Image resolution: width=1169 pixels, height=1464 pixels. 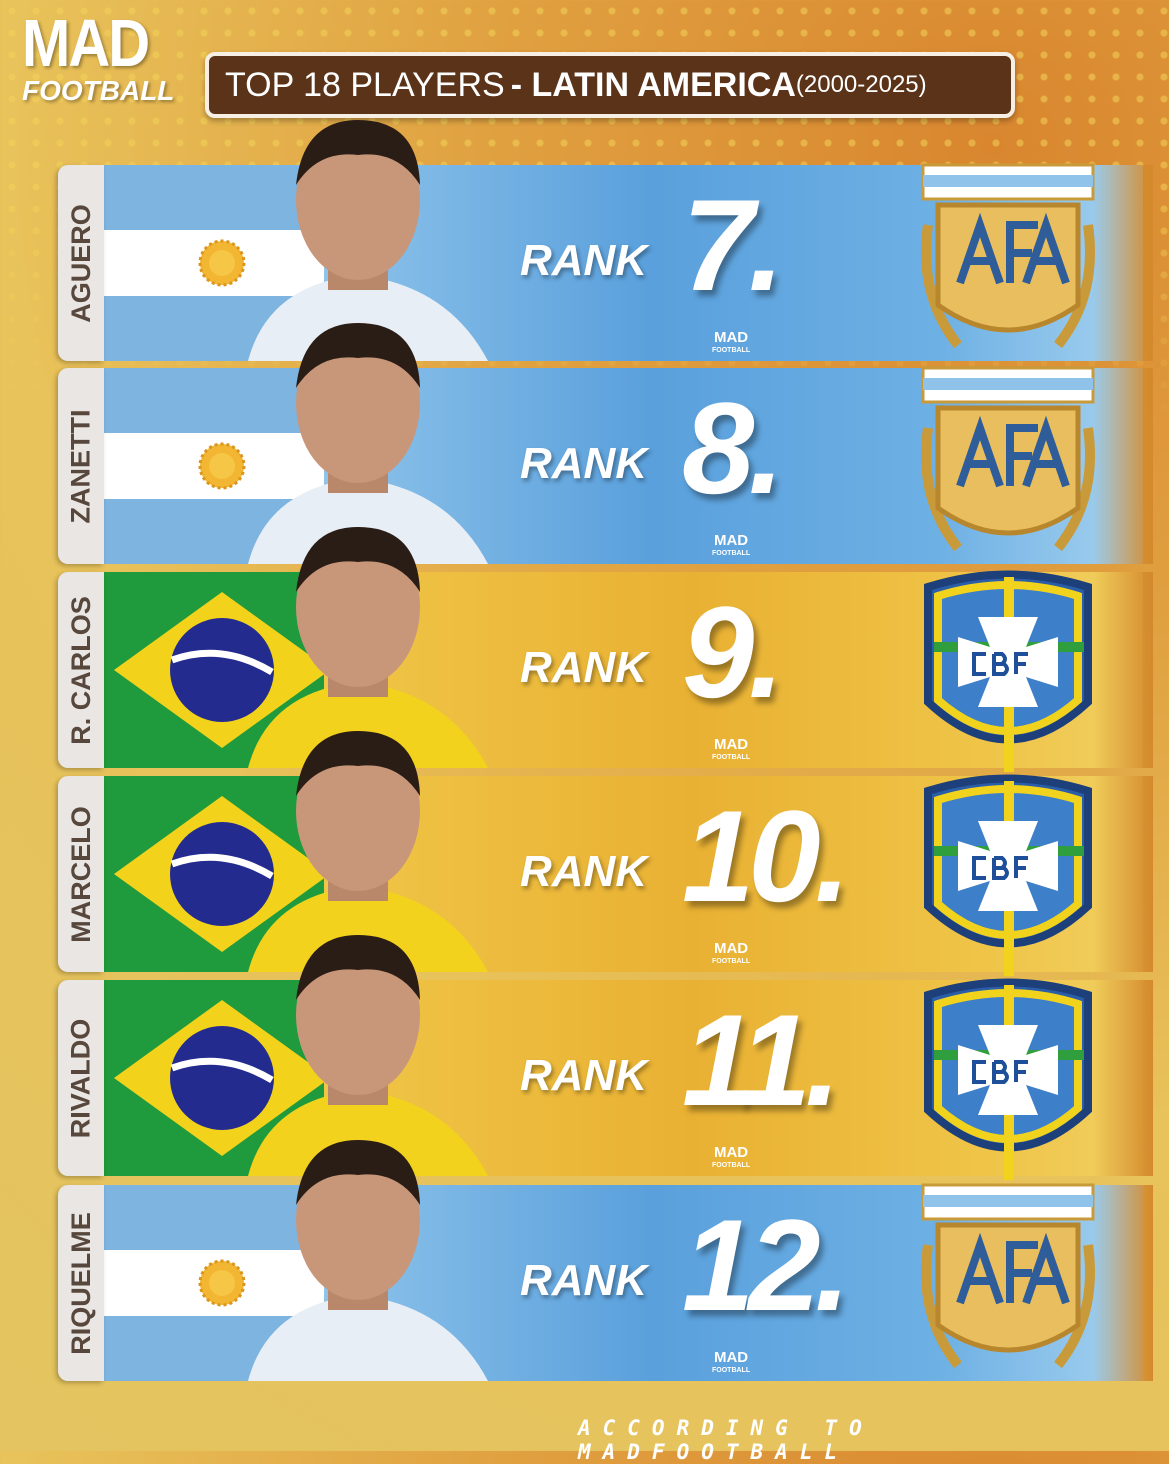 I want to click on player-name-tab: R. CARLOS, so click(x=81, y=670).